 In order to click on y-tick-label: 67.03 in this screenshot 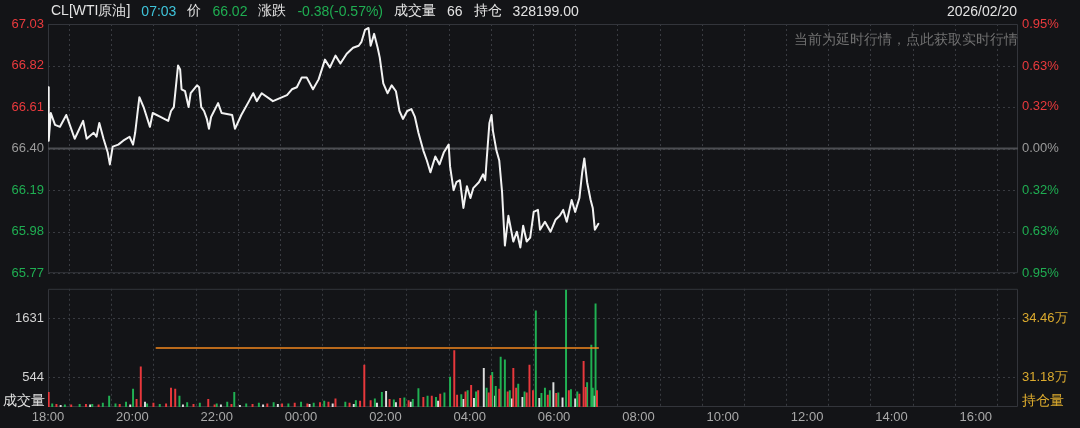, I will do `click(27, 23)`.